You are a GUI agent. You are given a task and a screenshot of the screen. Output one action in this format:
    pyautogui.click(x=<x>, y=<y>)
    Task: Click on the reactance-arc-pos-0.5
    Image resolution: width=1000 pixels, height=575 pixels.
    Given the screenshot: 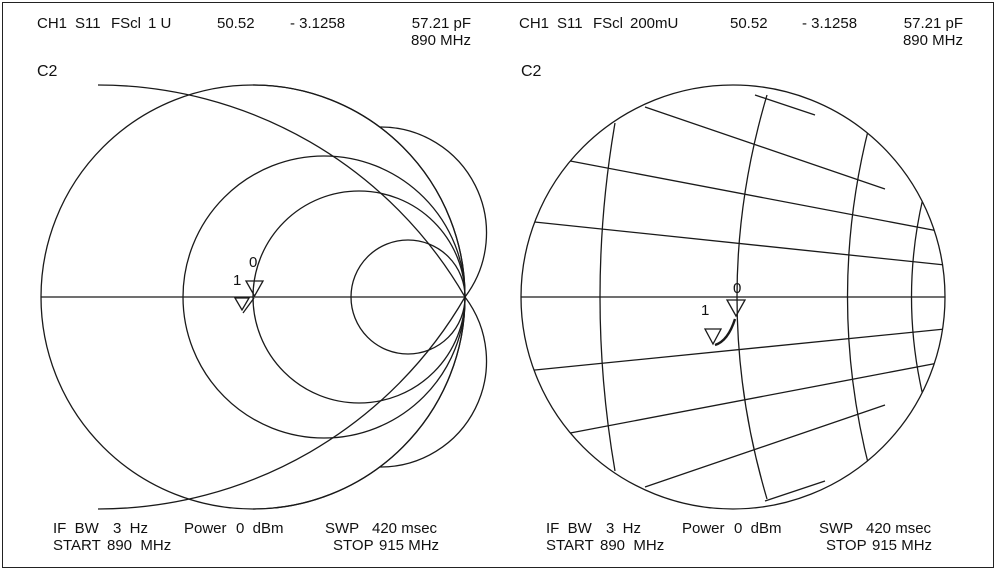 What is the action you would take?
    pyautogui.click(x=281, y=191)
    